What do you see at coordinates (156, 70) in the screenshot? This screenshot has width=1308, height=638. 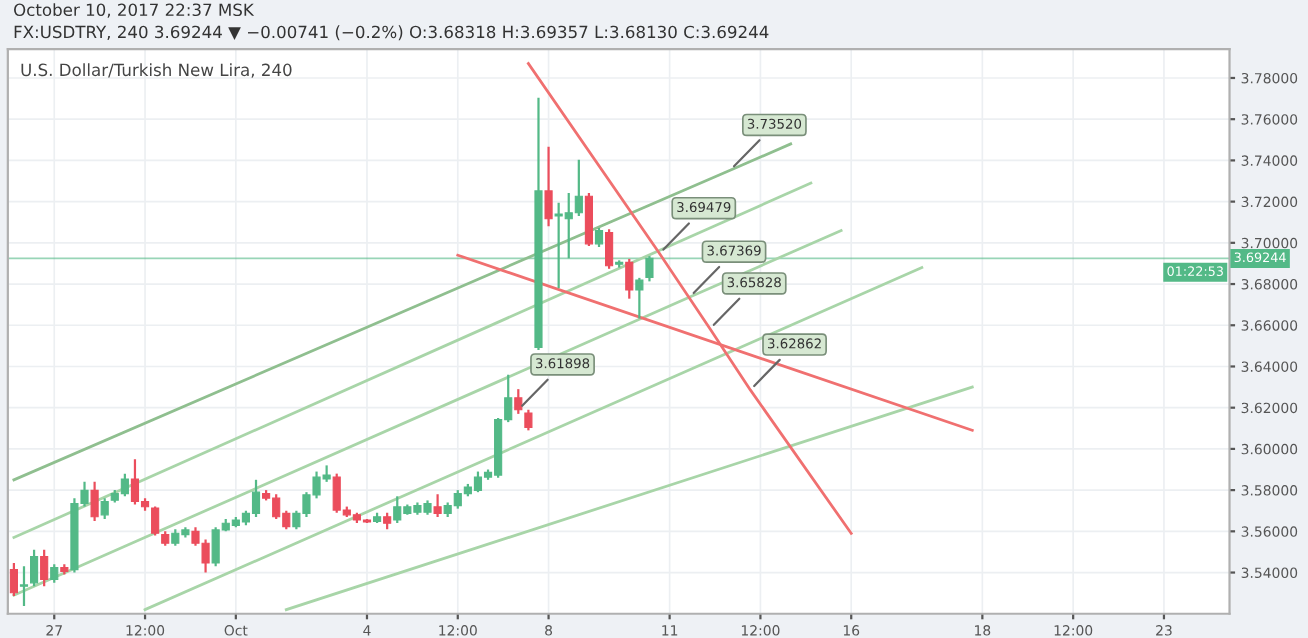 I see `text: U.S. Dollar/Turkish New Lira, 240` at bounding box center [156, 70].